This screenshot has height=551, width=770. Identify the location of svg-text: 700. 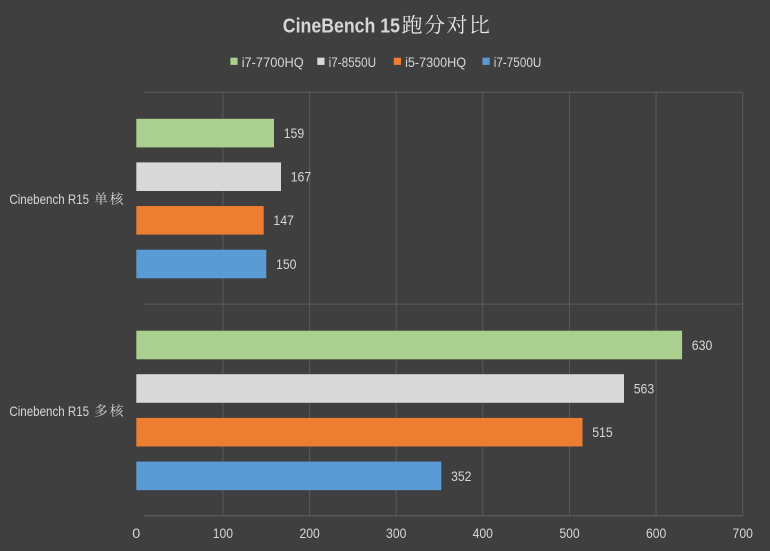
(743, 533).